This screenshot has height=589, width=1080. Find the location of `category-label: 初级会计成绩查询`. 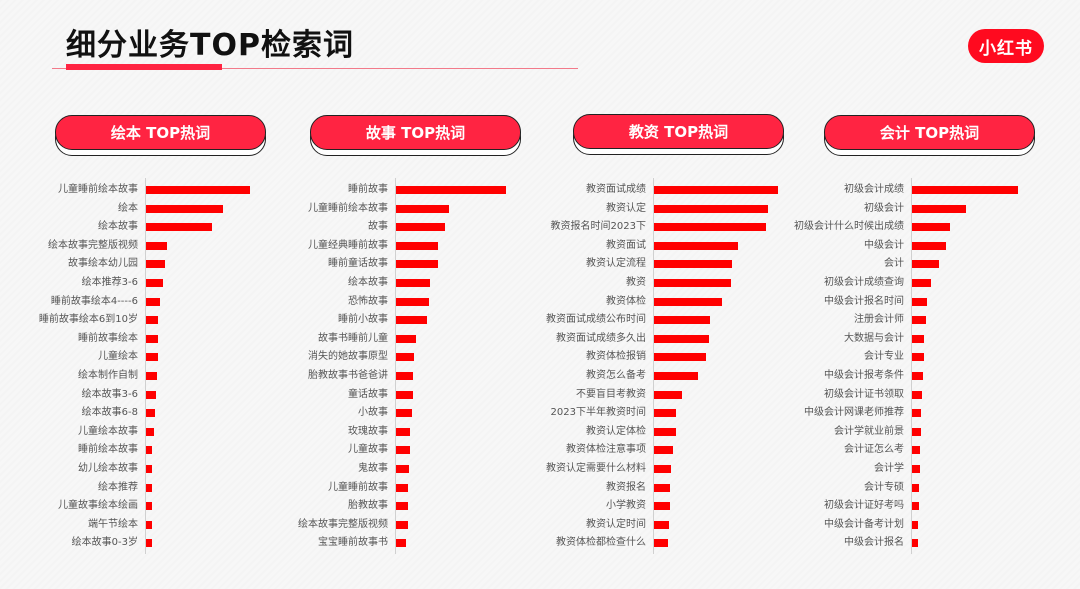

category-label: 初级会计成绩查询 is located at coordinates (864, 282).